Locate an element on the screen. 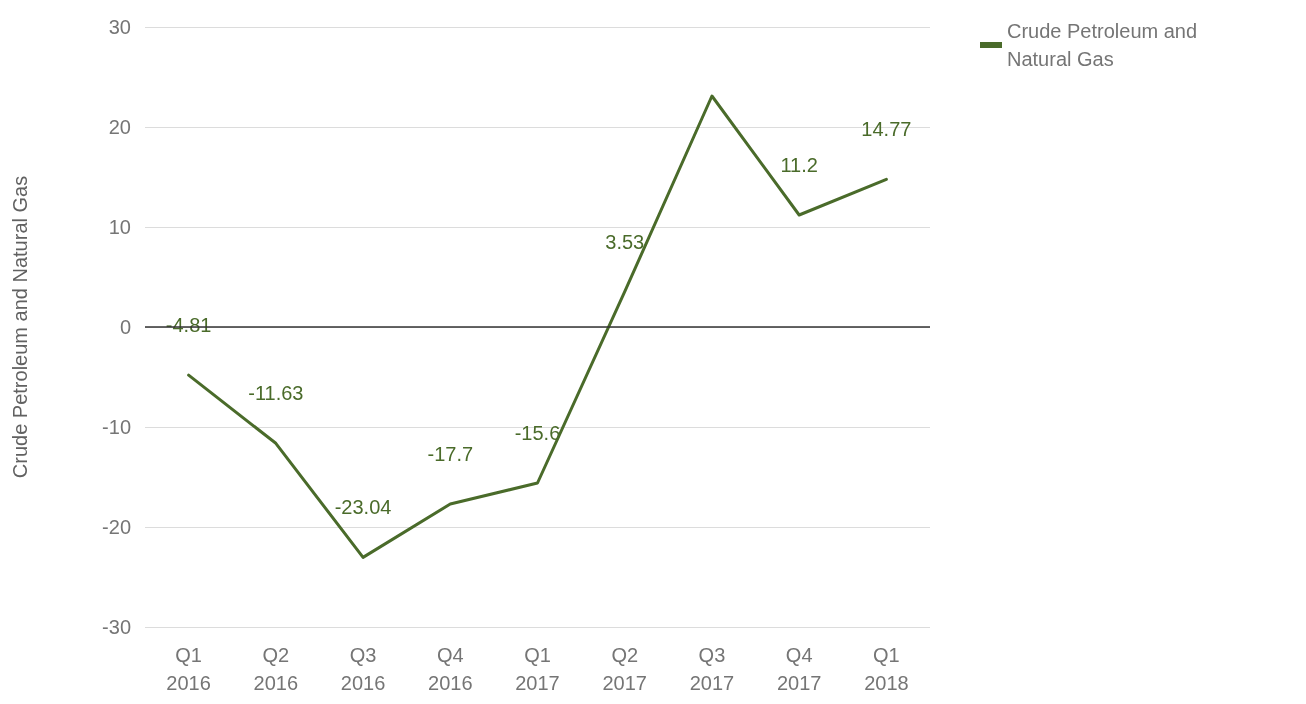 The height and width of the screenshot is (704, 1306). data-label: -15.6 is located at coordinates (537, 433).